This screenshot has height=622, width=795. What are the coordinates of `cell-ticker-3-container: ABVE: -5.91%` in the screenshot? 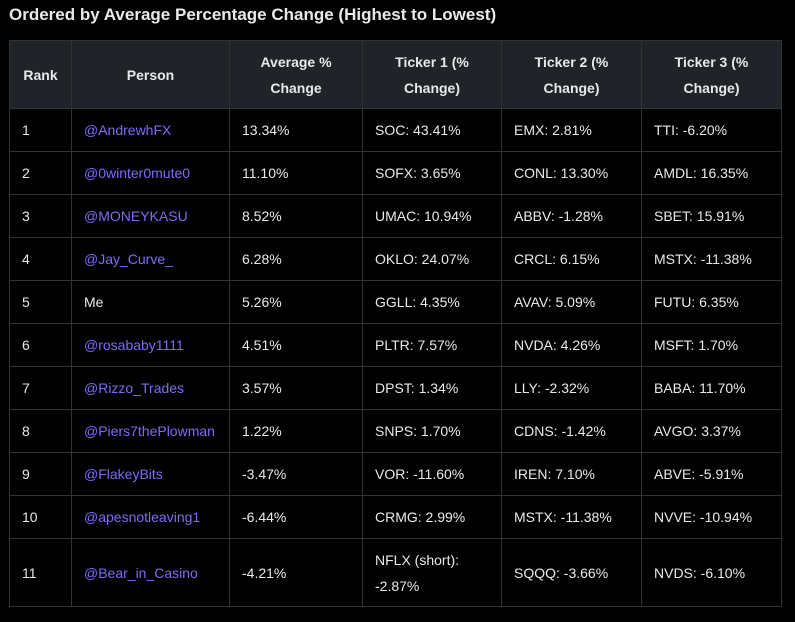 It's located at (711, 474).